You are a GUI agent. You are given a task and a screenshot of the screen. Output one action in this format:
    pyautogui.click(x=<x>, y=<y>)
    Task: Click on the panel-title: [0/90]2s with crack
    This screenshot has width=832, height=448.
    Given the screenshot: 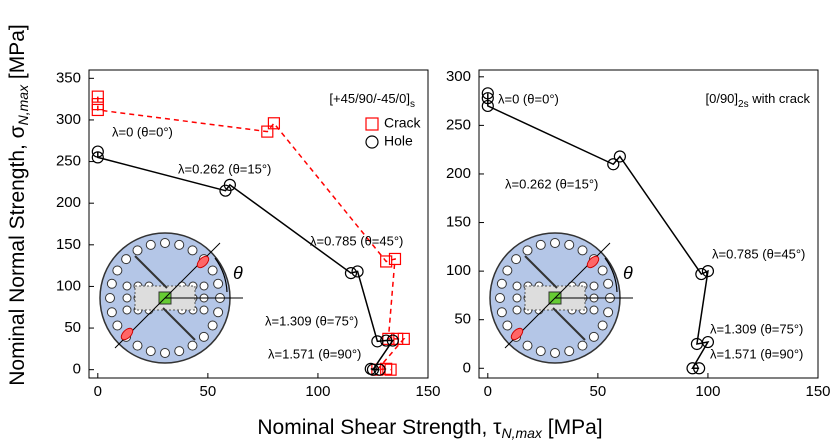 What is the action you would take?
    pyautogui.click(x=758, y=100)
    